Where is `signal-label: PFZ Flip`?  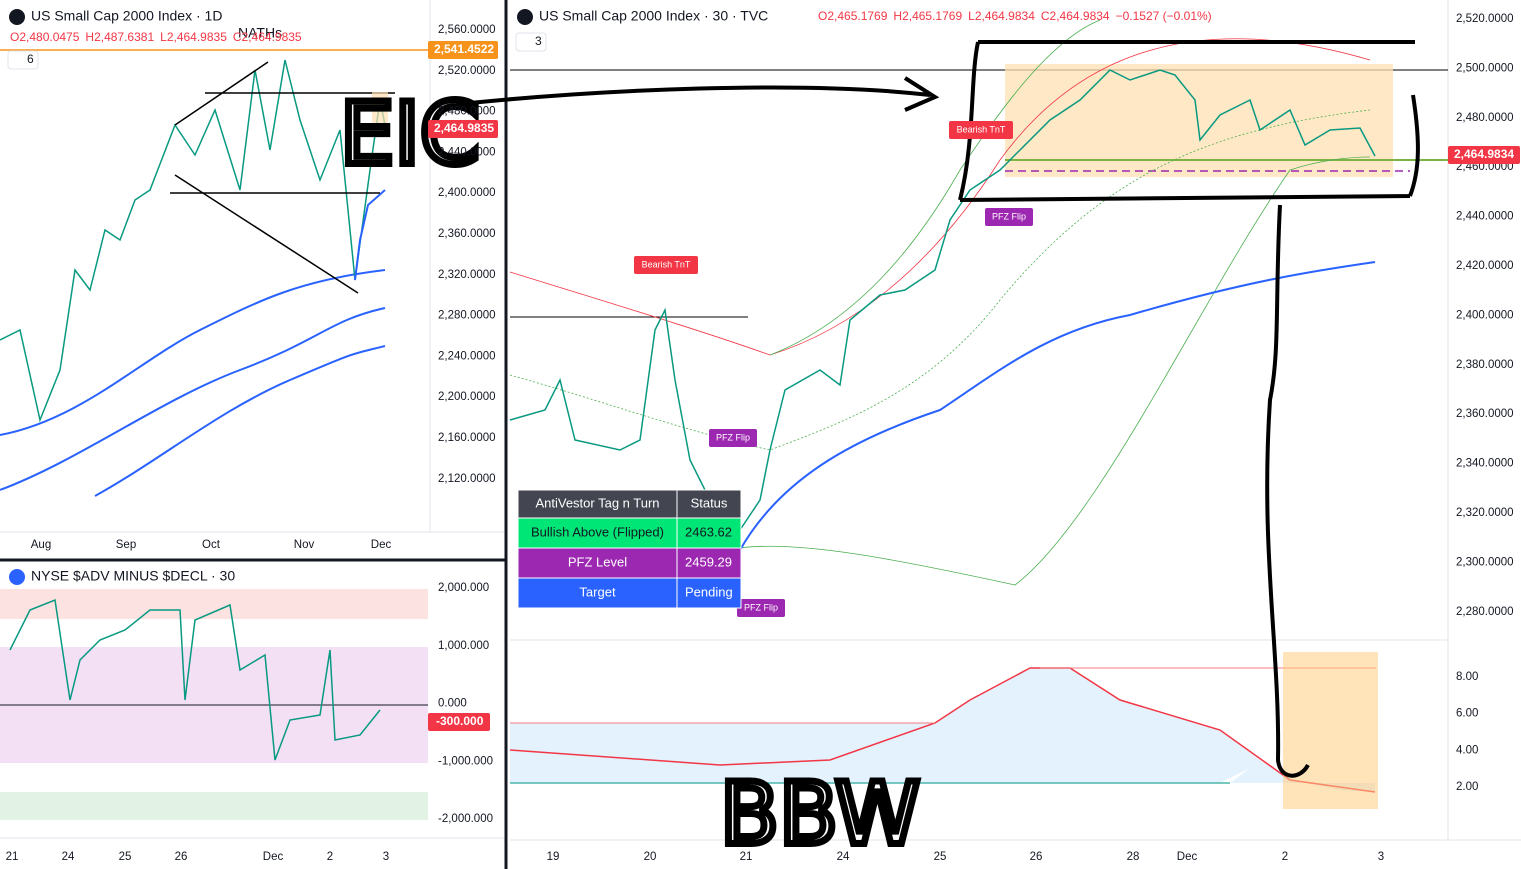 signal-label: PFZ Flip is located at coordinates (761, 607).